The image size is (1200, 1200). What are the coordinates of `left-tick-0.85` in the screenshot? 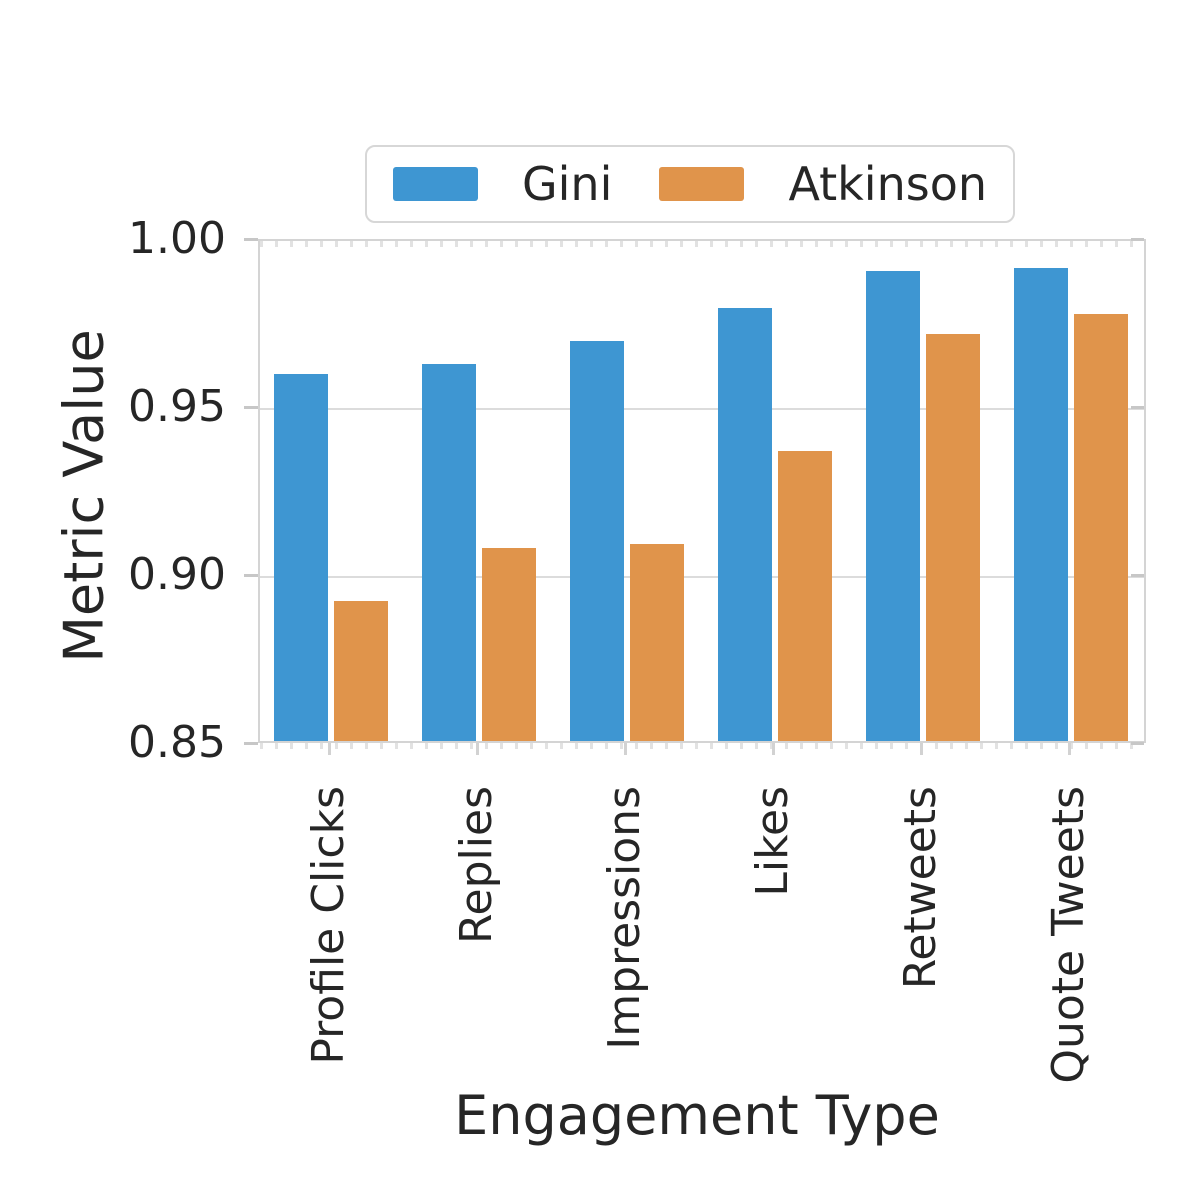 It's located at (251, 743).